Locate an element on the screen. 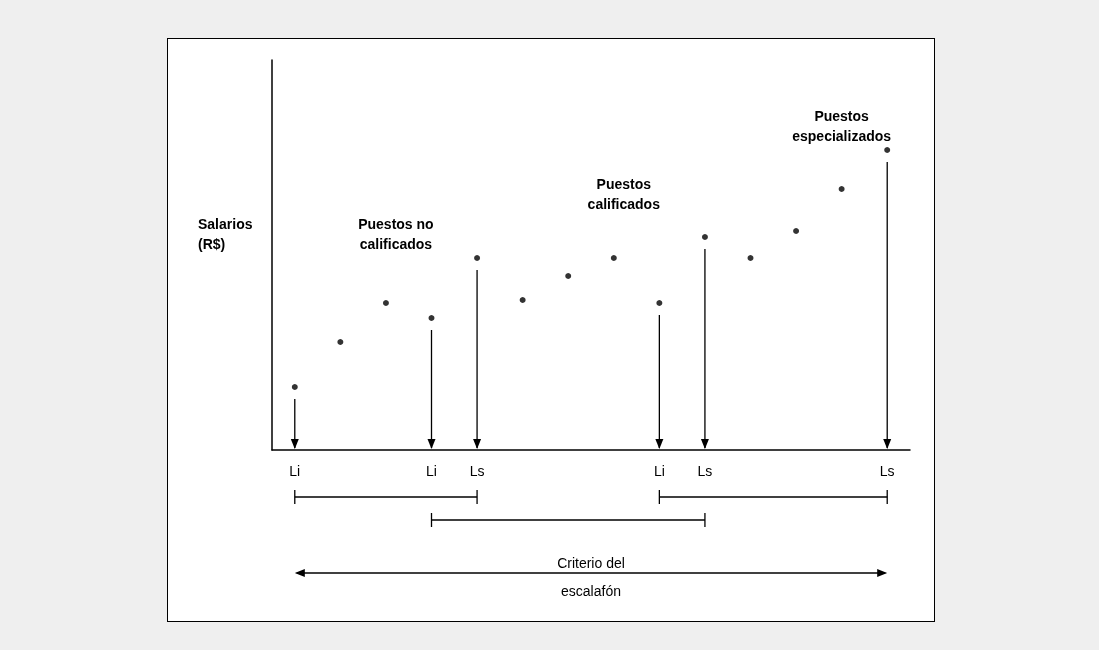 This screenshot has height=650, width=1099. annotation: Puestos calificados is located at coordinates (623, 194).